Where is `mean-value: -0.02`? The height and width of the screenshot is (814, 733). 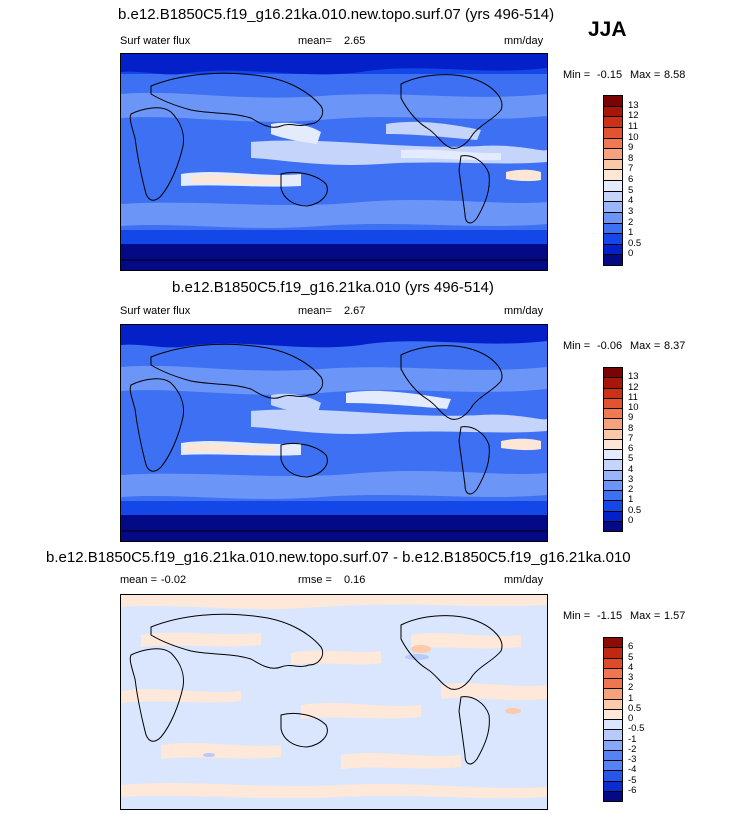 mean-value: -0.02 is located at coordinates (174, 580).